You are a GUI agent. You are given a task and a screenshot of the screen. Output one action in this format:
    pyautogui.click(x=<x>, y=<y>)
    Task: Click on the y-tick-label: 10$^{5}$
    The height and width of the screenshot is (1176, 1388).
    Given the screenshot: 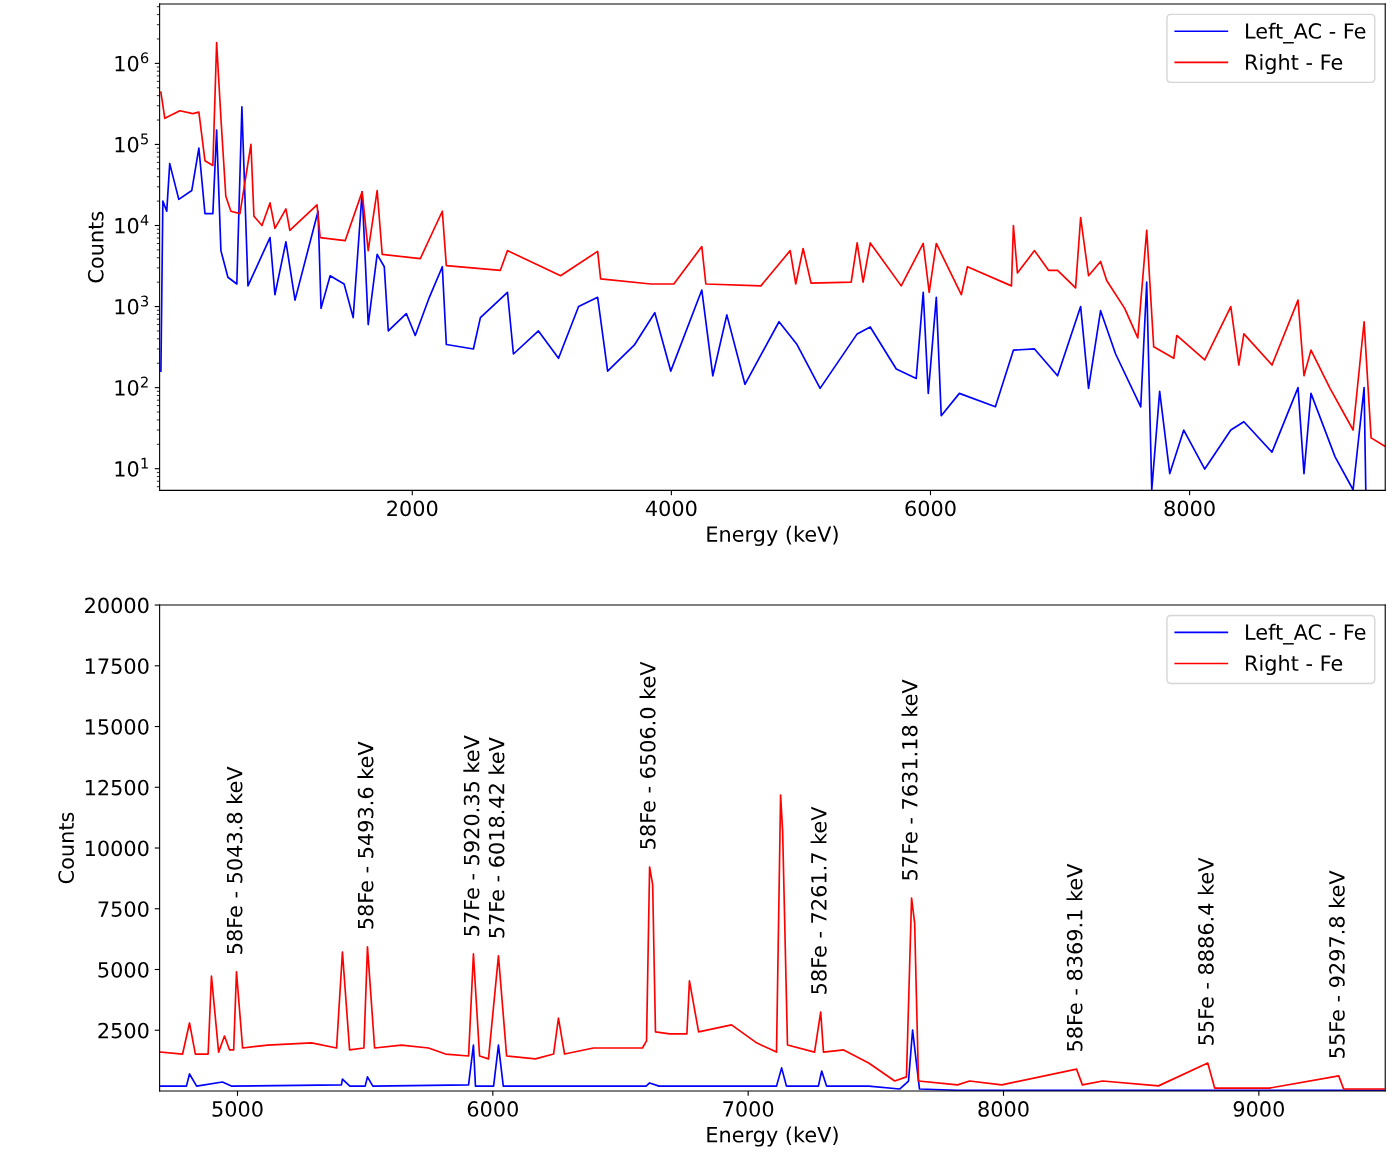 What is the action you would take?
    pyautogui.click(x=131, y=143)
    